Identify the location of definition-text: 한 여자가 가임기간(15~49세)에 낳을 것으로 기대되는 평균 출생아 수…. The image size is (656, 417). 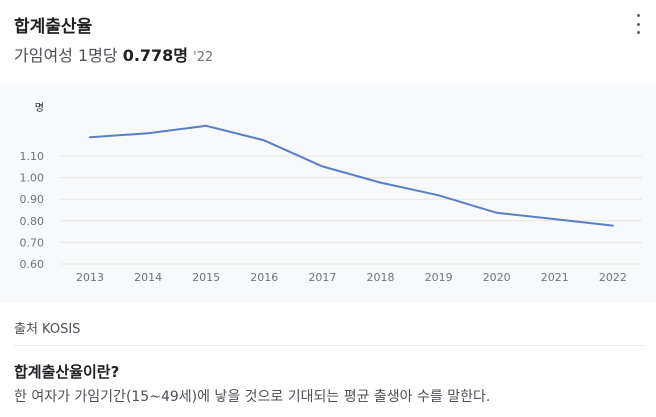
(252, 397).